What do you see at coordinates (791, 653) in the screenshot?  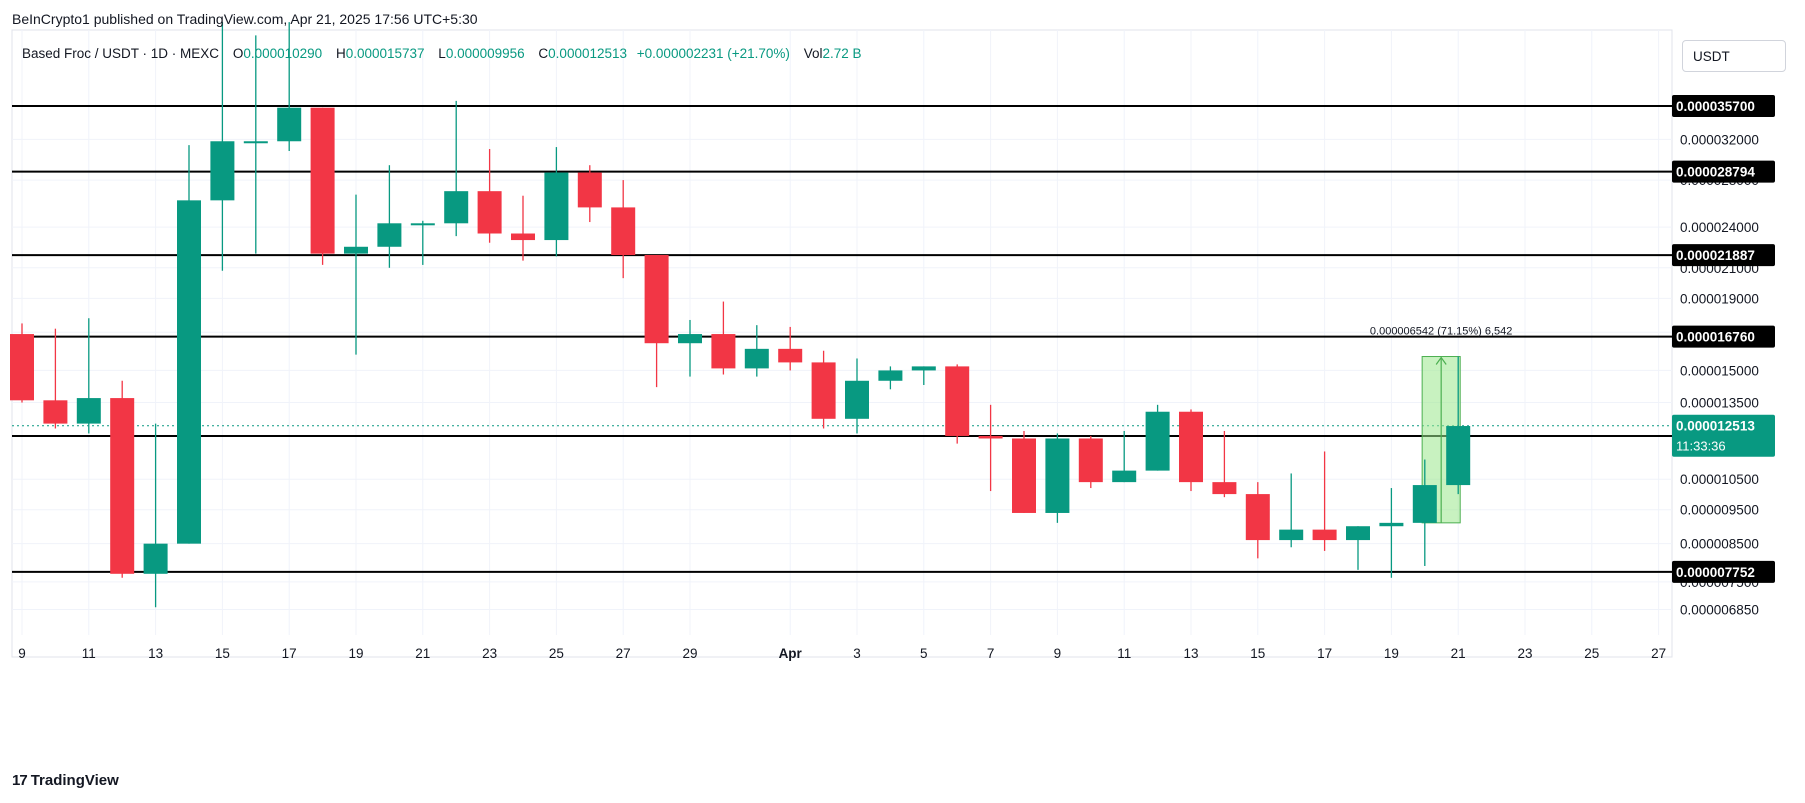 I see `time-tick-label: Apr` at bounding box center [791, 653].